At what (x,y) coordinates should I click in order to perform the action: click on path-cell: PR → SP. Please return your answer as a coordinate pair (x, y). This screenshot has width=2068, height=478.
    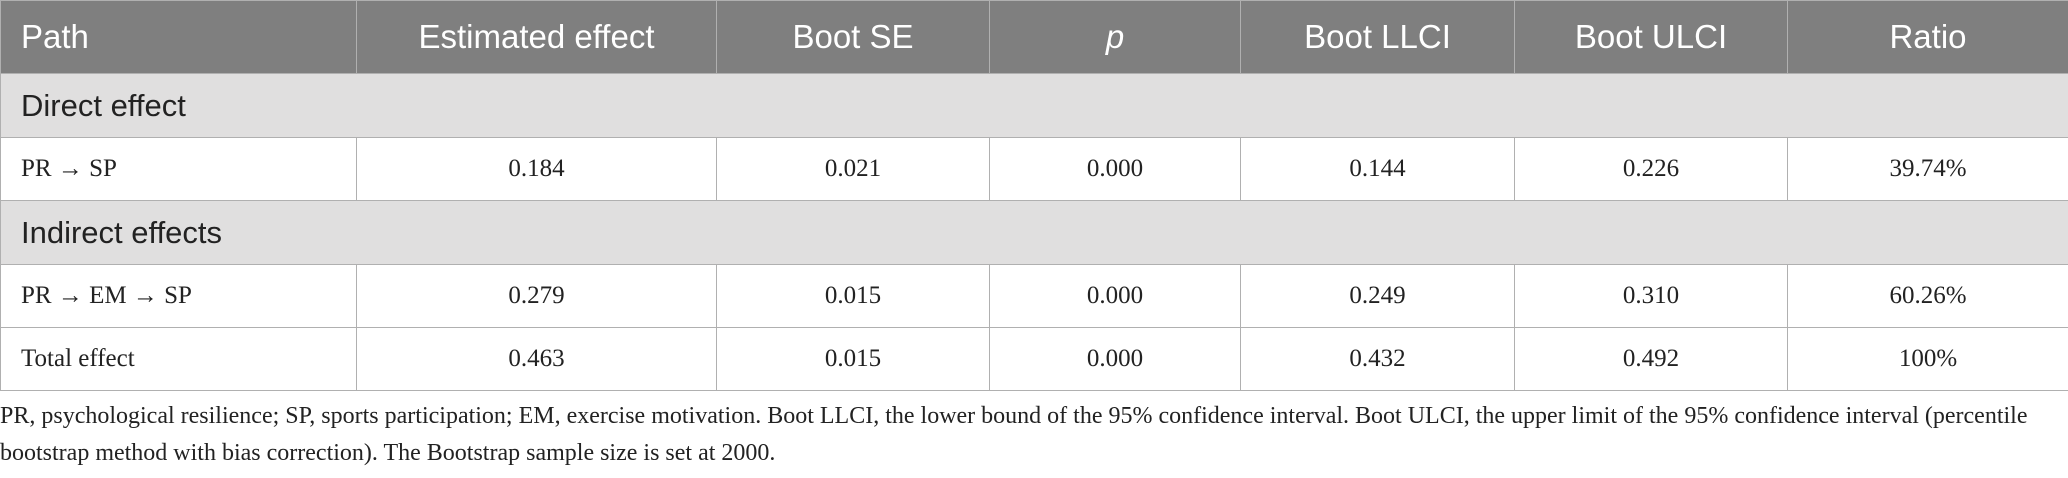
    Looking at the image, I should click on (178, 169).